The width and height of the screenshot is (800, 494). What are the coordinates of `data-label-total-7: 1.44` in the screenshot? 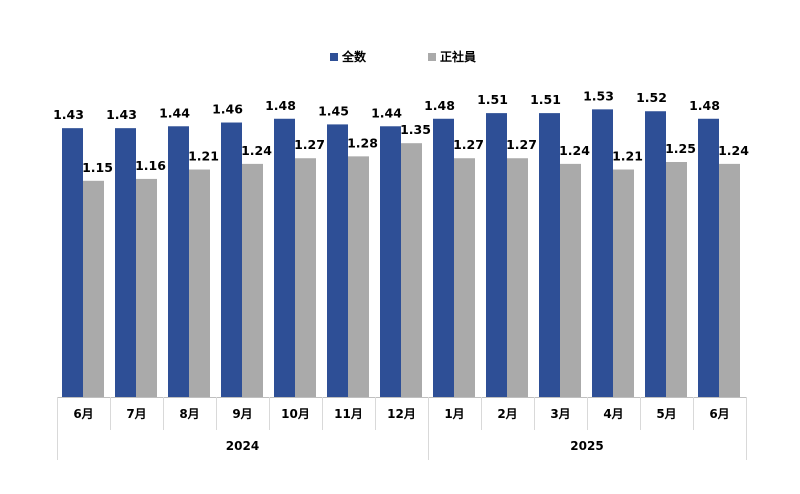 It's located at (386, 112).